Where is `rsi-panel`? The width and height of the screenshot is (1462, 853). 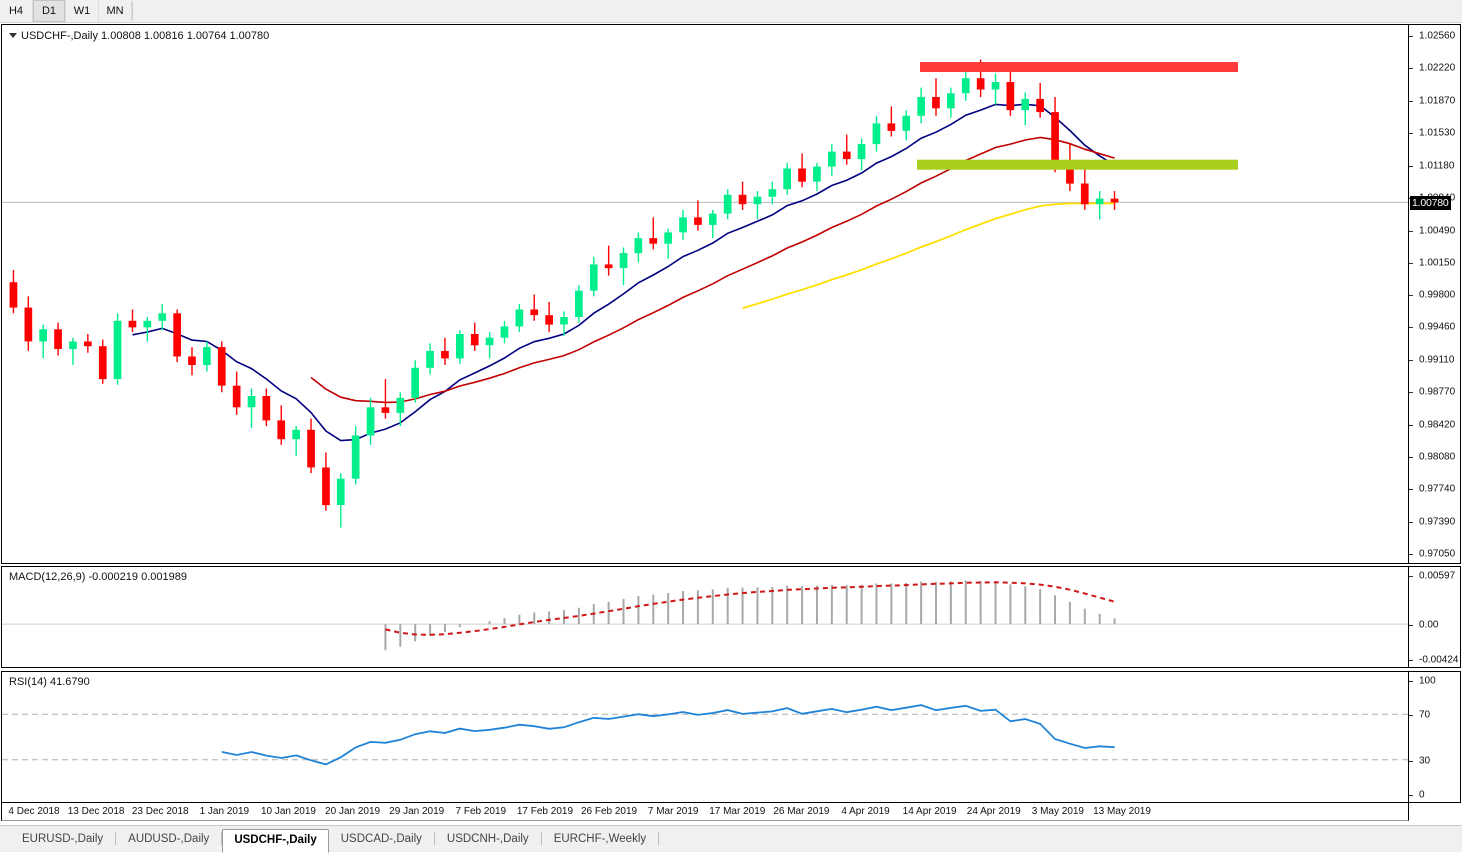 rsi-panel is located at coordinates (705, 737).